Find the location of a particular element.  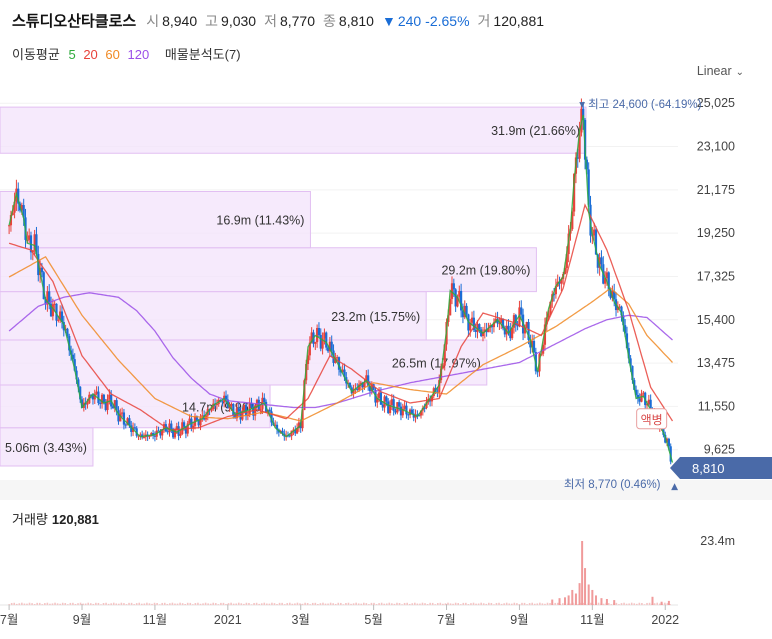

close-value: 8,810 is located at coordinates (356, 21).